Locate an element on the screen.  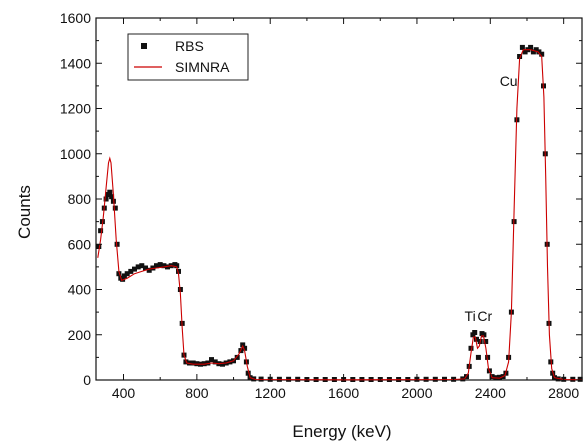
annotation-cr: Cr is located at coordinates (484, 316).